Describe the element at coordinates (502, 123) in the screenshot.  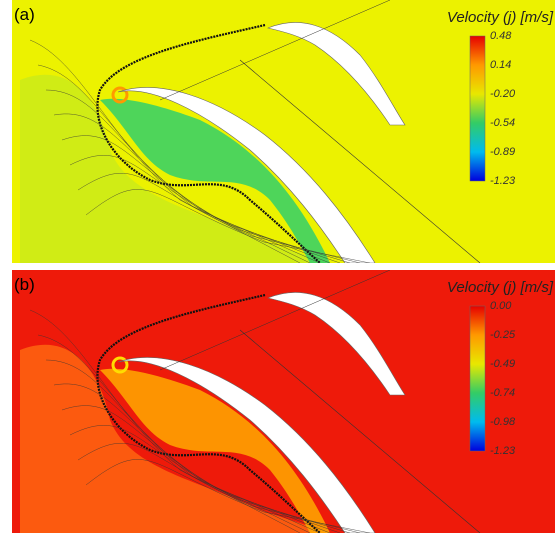
I see `colorbar-tick-label: -0.54` at that location.